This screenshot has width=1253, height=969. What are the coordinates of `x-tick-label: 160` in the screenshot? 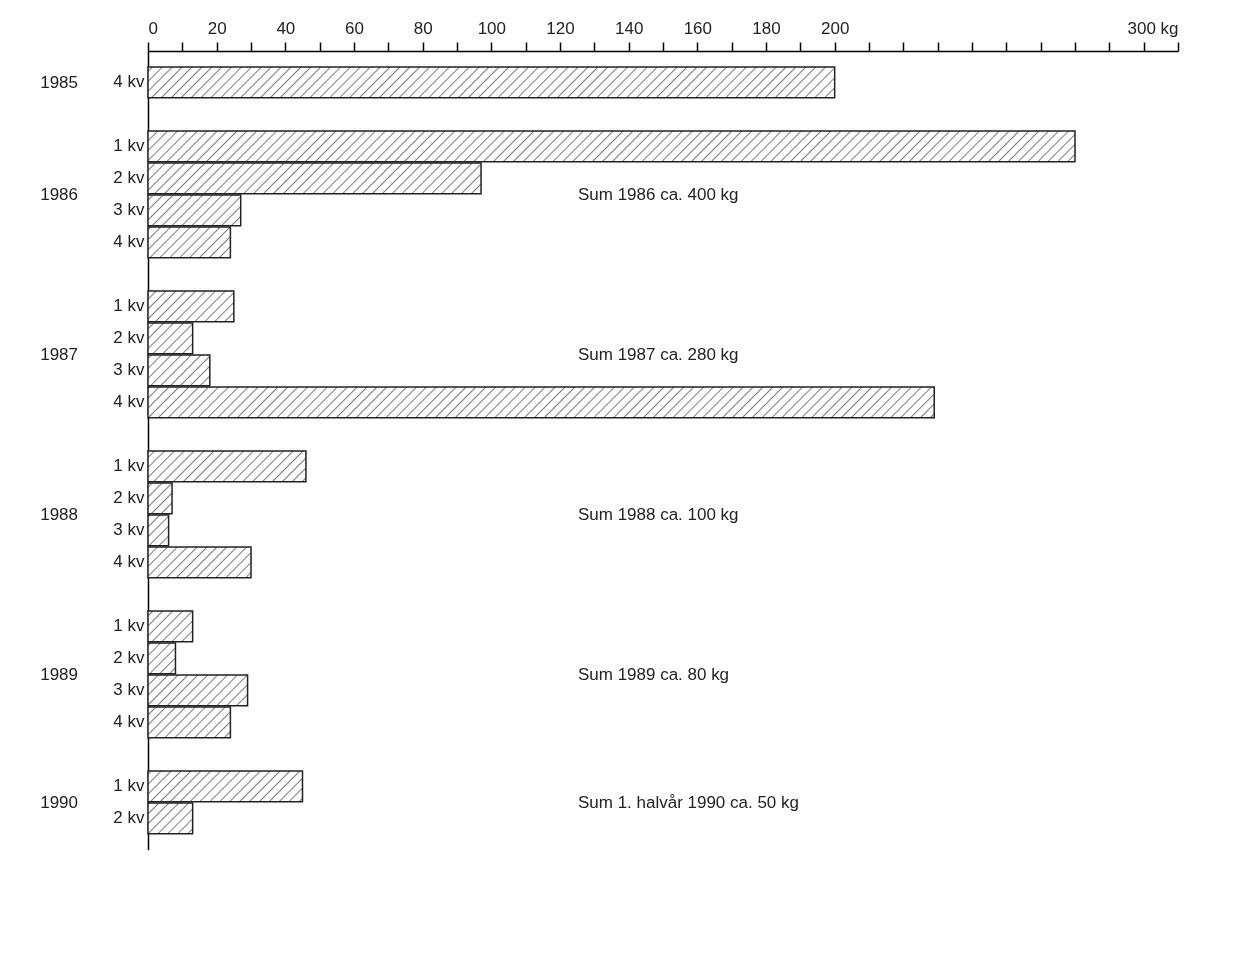 It's located at (698, 29).